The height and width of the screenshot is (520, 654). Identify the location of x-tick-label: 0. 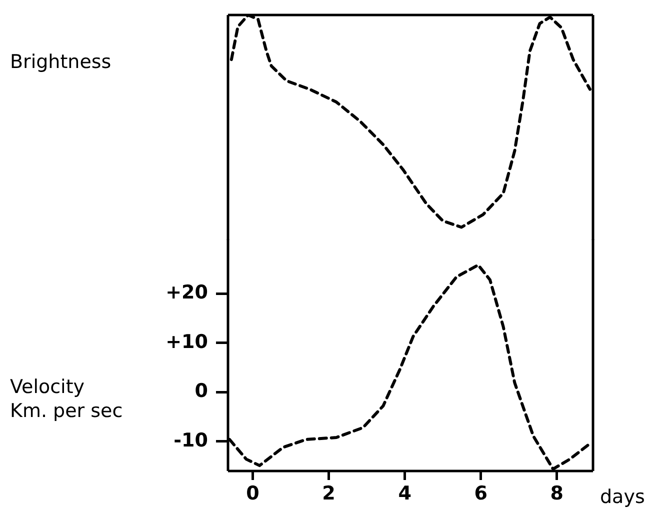
(253, 493).